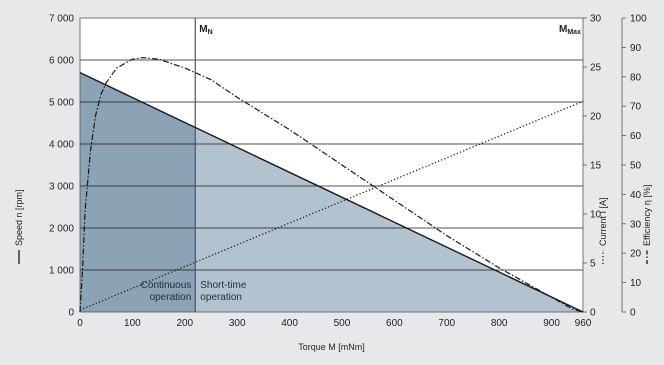 This screenshot has width=664, height=365. What do you see at coordinates (596, 19) in the screenshot?
I see `current-tick-label: 30` at bounding box center [596, 19].